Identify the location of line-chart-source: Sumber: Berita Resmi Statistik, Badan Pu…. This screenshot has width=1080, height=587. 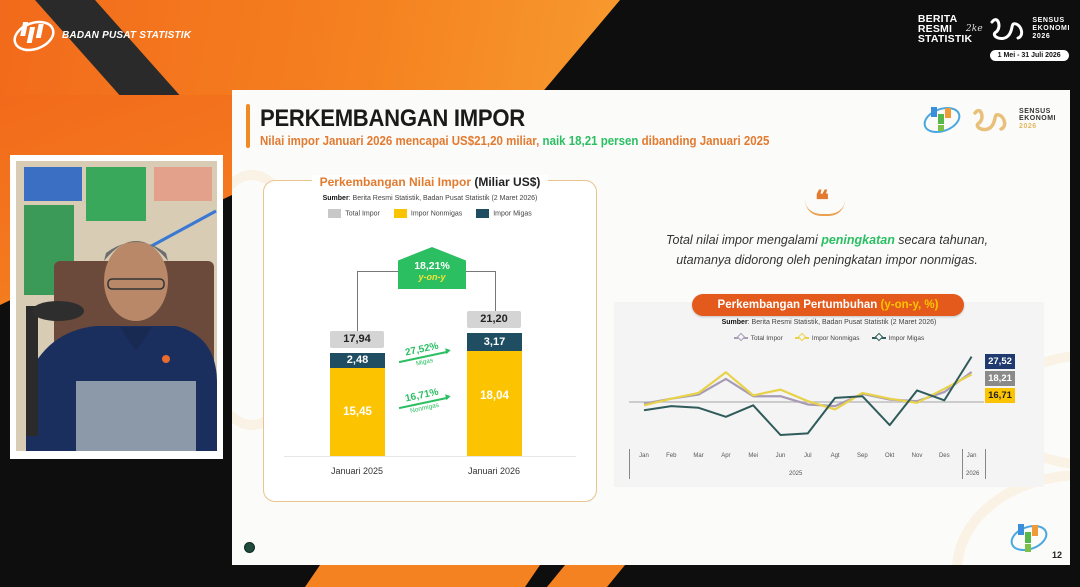
(829, 322).